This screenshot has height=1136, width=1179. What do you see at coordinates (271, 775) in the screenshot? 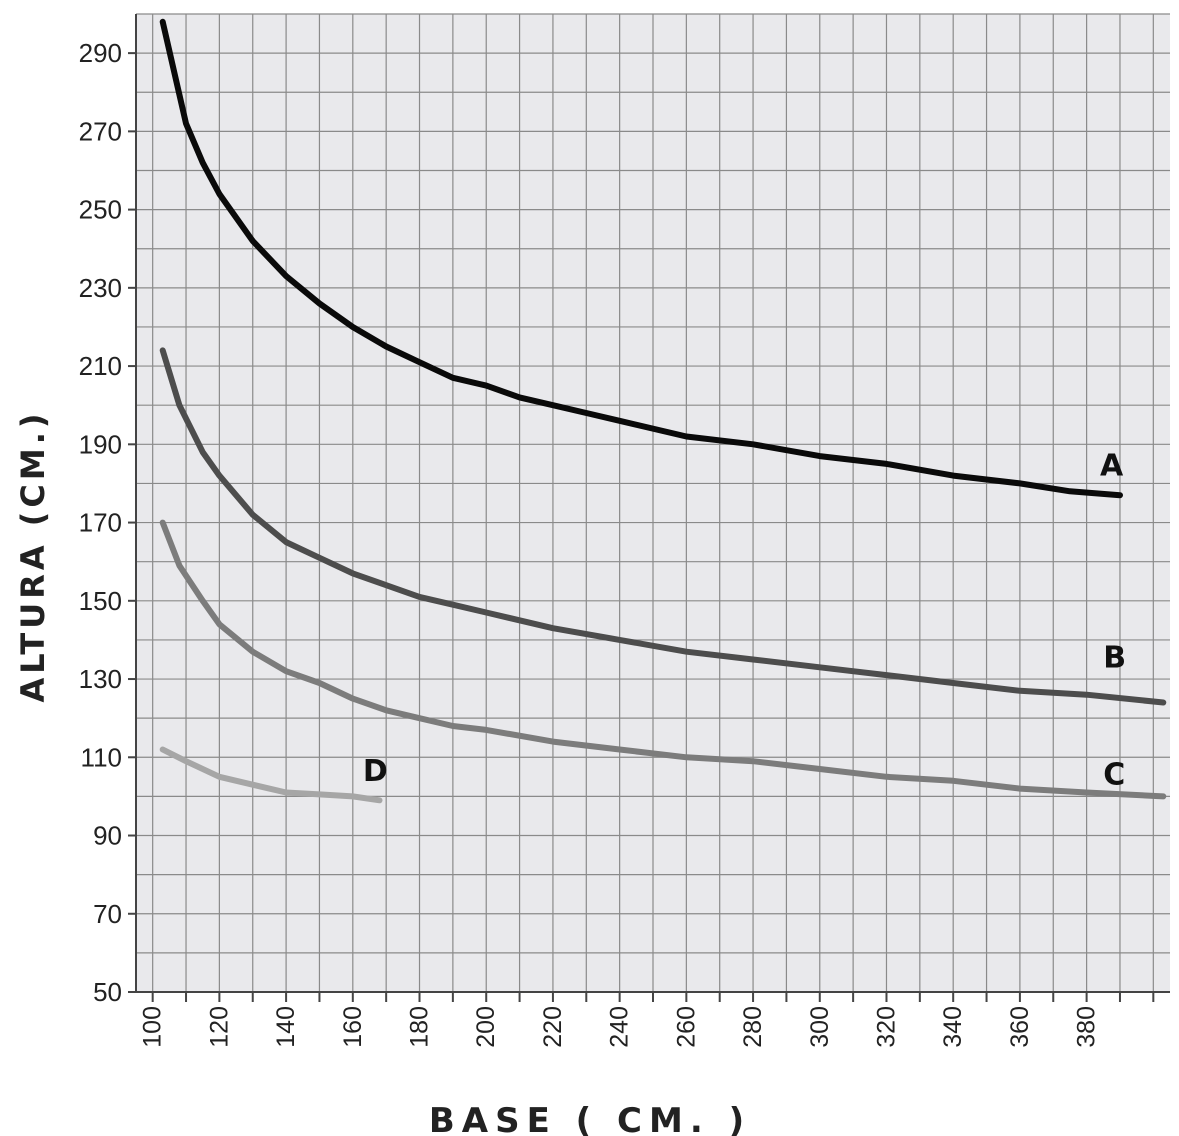
I see `series-line-d` at bounding box center [271, 775].